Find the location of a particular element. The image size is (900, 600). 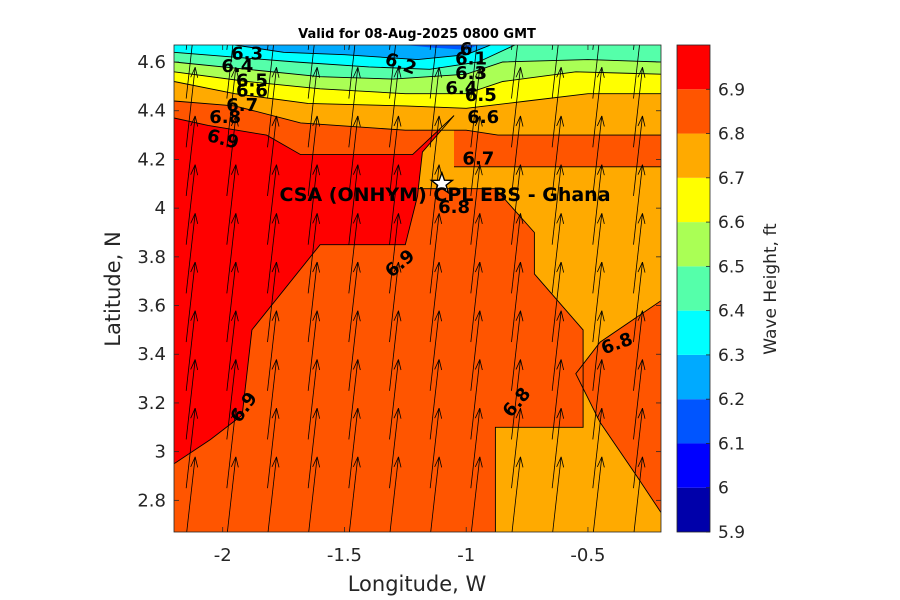

contour-label: 6.1 is located at coordinates (471, 59).